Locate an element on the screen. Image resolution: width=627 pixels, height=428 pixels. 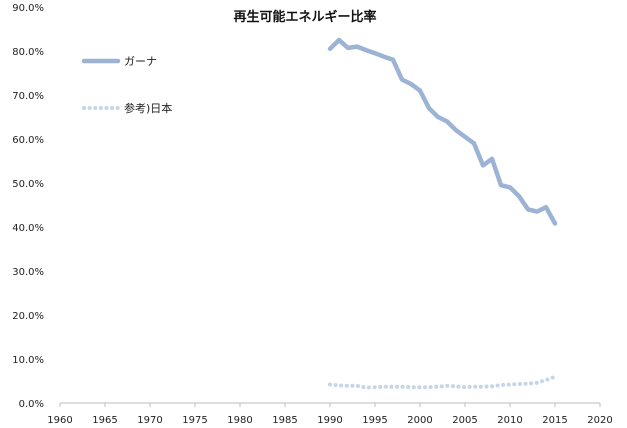
x-tick-label: 1965 is located at coordinates (104, 420).